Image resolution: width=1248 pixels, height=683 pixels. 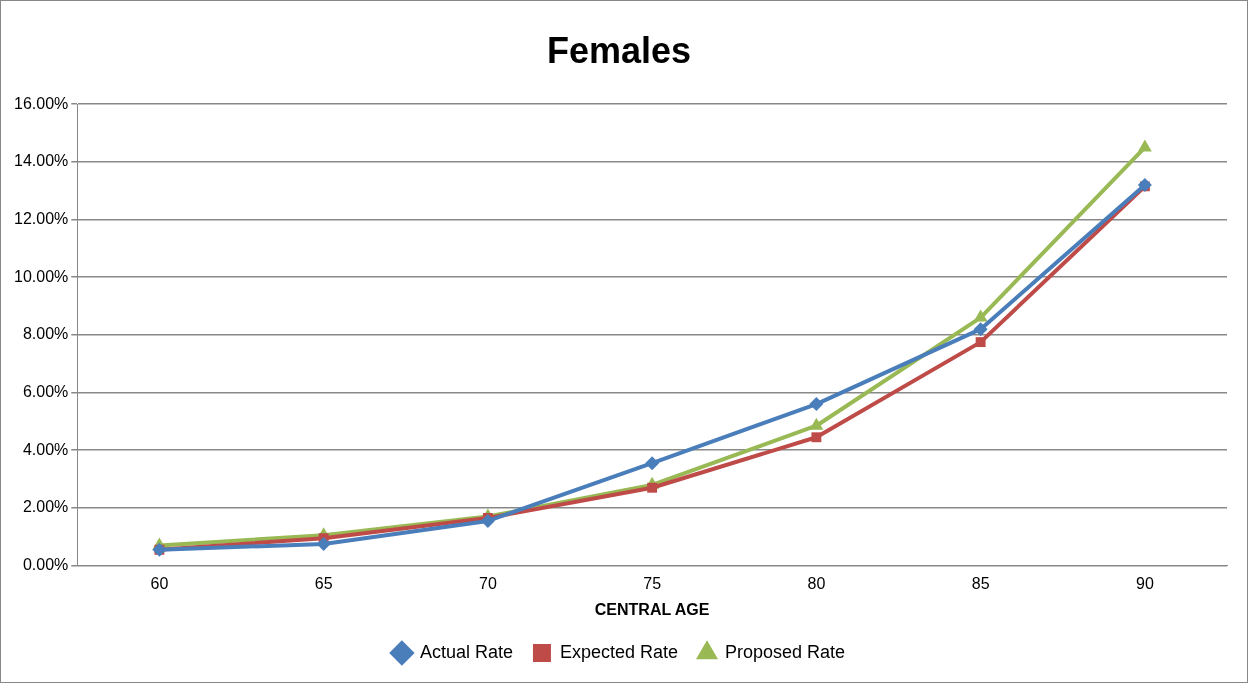 What do you see at coordinates (41, 218) in the screenshot?
I see `y-tick-label: 12.00%` at bounding box center [41, 218].